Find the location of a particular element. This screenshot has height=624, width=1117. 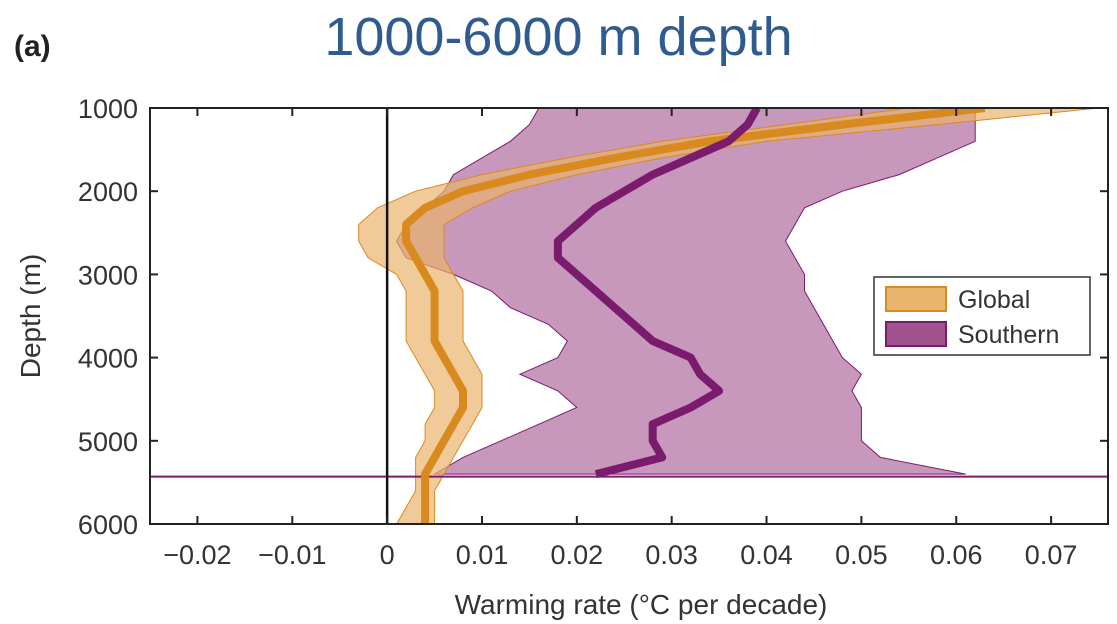

legend-swatch-global is located at coordinates (916, 299).